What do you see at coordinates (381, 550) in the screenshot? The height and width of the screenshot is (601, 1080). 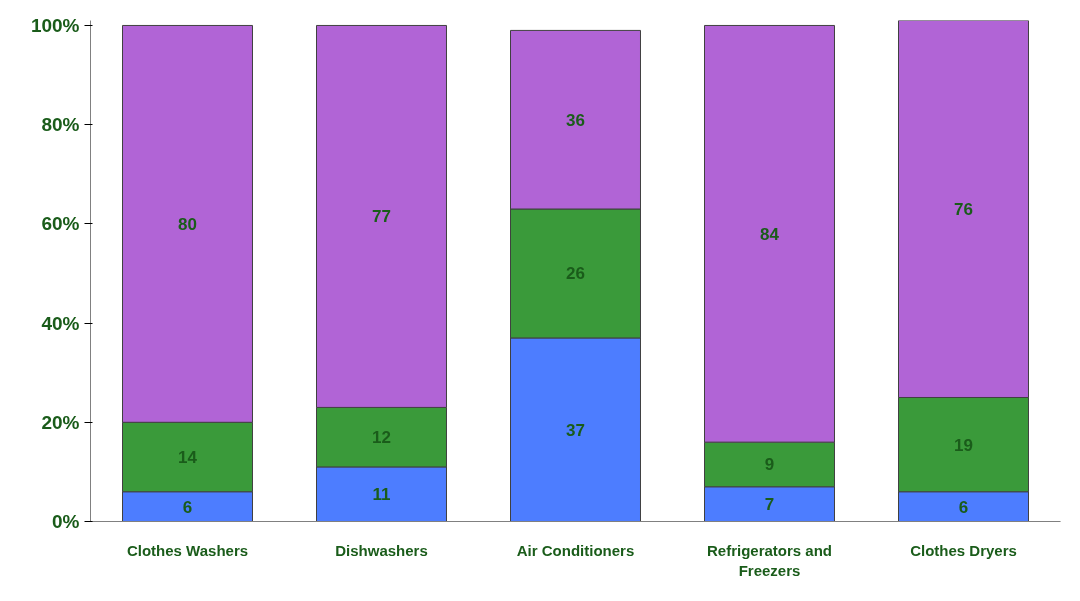 I see `x-tick-label: Dishwashers` at bounding box center [381, 550].